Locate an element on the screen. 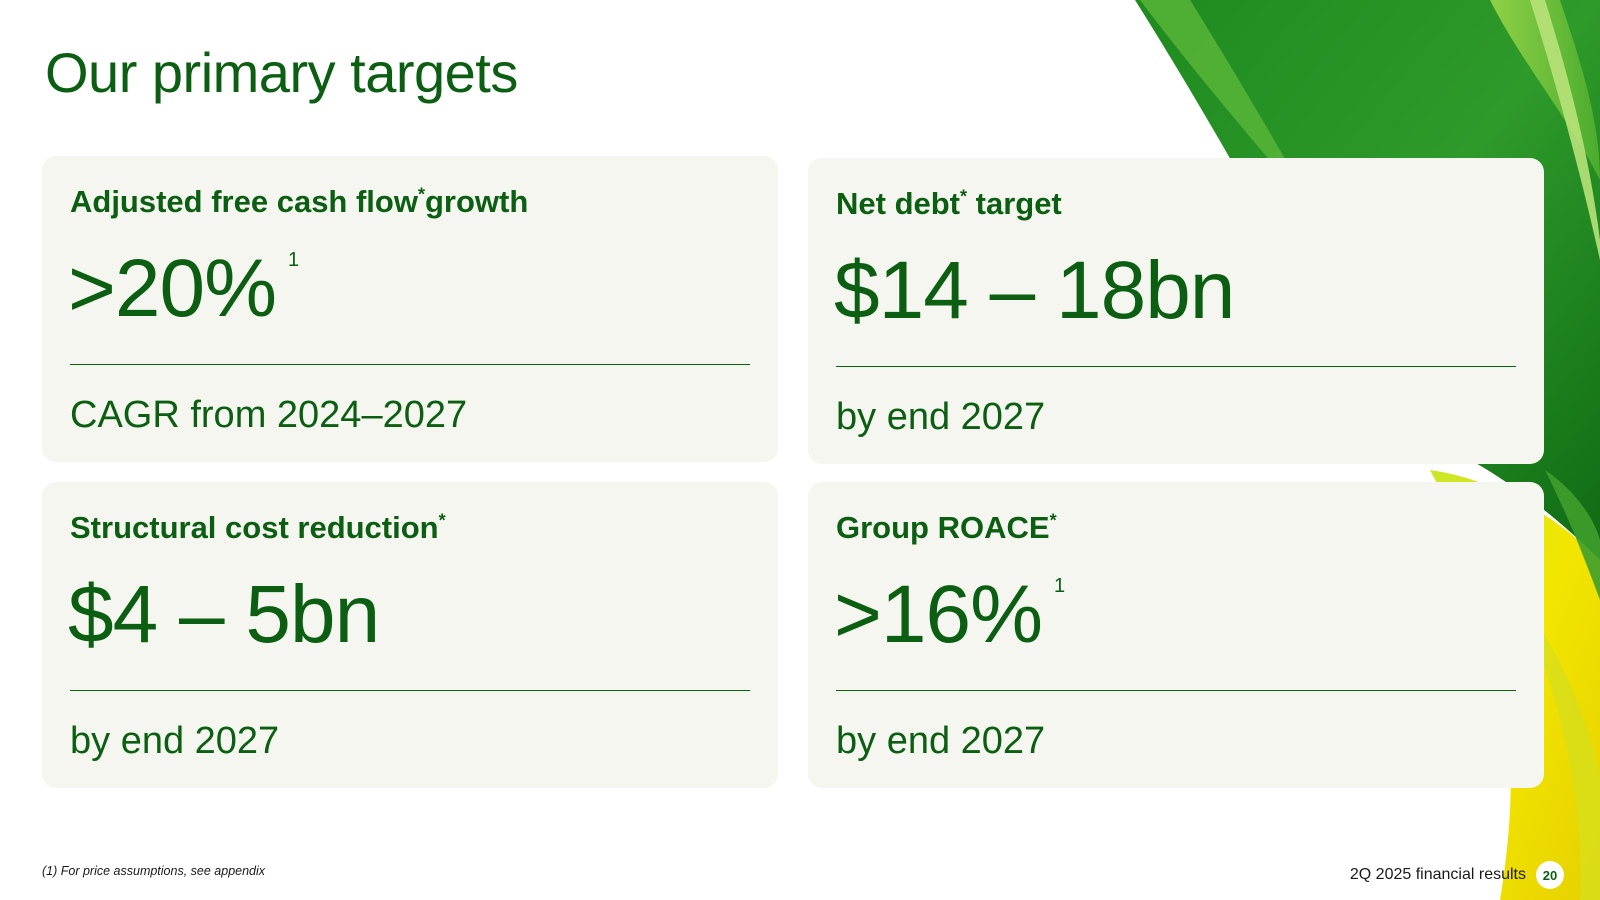 The image size is (1600, 900). card-heading: Group ROACE* is located at coordinates (946, 528).